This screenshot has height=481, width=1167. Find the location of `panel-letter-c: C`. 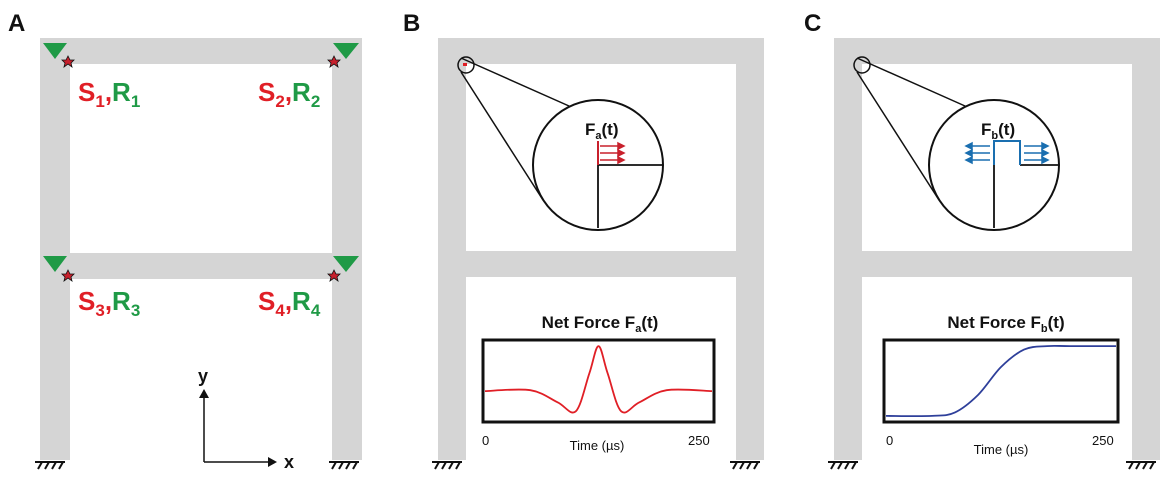

panel-letter-c: C is located at coordinates (812, 23).